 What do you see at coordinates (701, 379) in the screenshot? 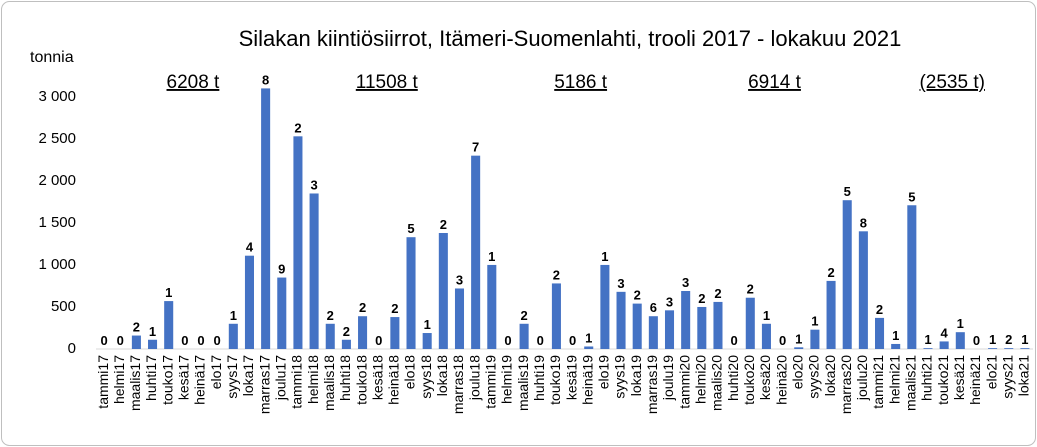
I see `x-tick-label: helmi20` at bounding box center [701, 379].